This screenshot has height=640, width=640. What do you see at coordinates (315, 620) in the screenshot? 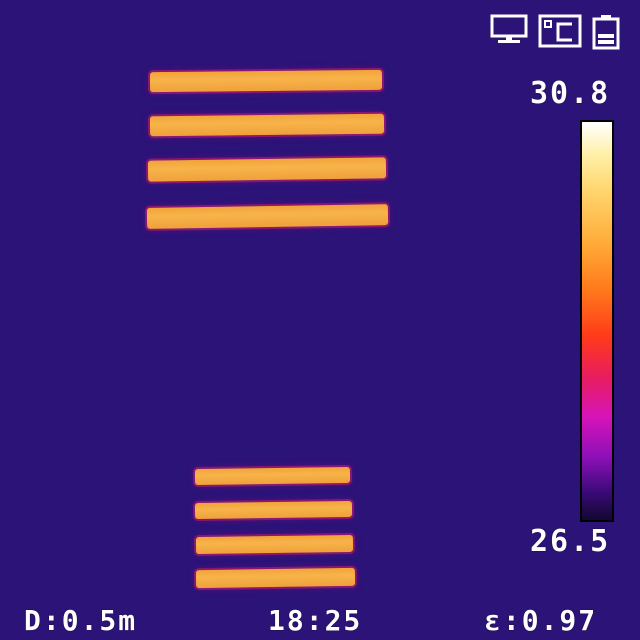
I see `clock-readout: 18:25` at bounding box center [315, 620].